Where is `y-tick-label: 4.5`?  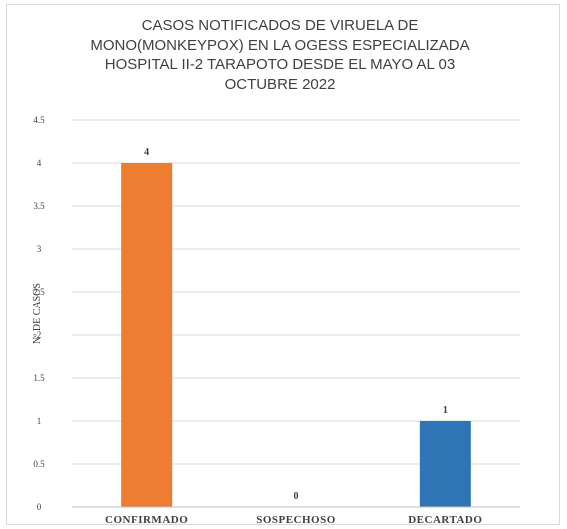
y-tick-label: 4.5 is located at coordinates (39, 120).